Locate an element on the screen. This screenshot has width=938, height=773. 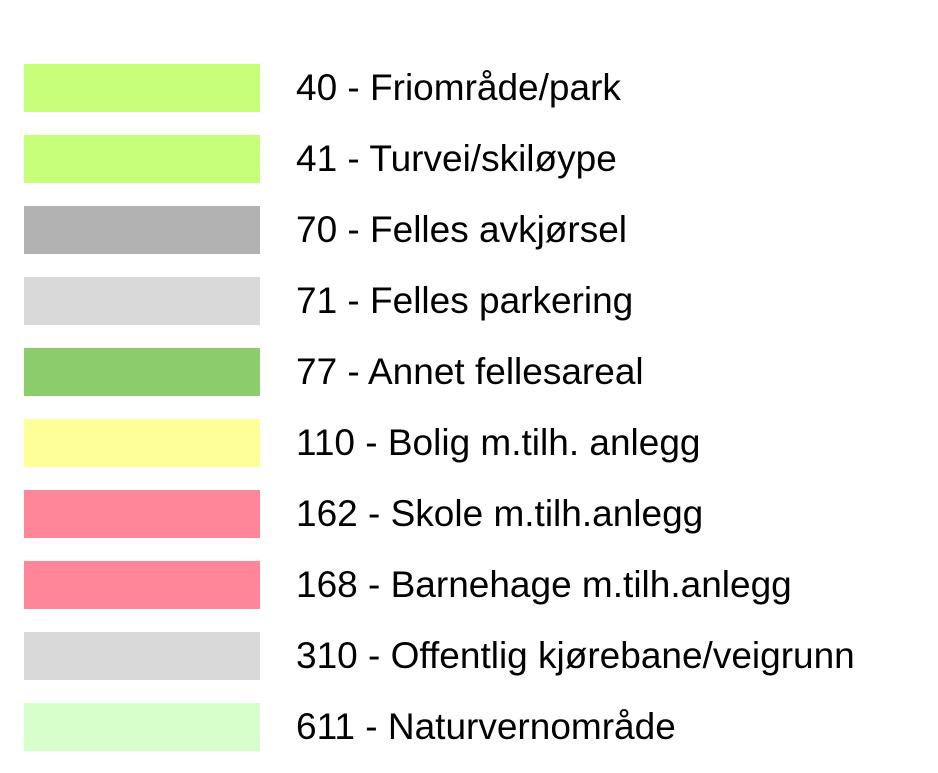
legend-item-110: 110 - Bolig m.tilh. anlegg is located at coordinates (469, 443).